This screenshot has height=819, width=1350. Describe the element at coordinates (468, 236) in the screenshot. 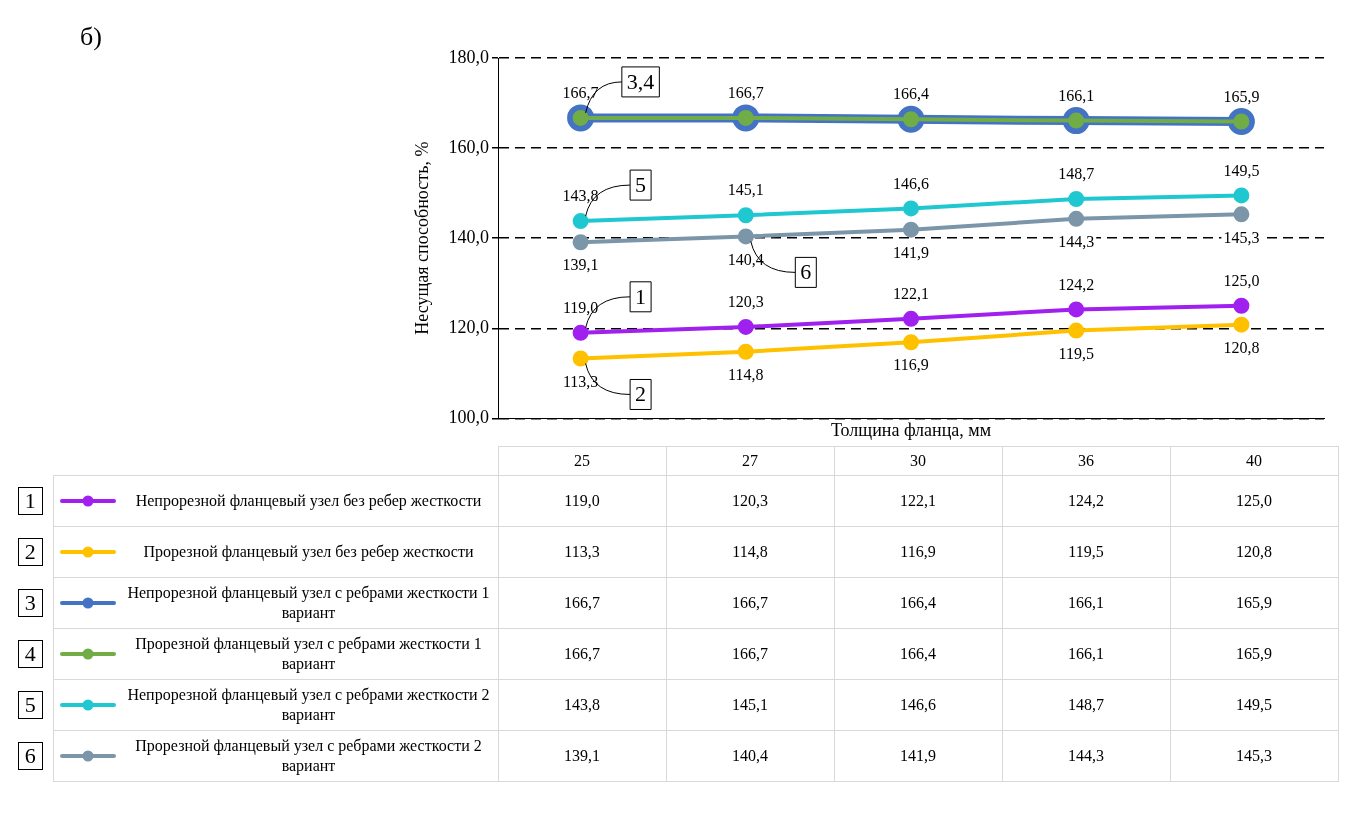

I see `y-tick-label: 140,0` at that location.